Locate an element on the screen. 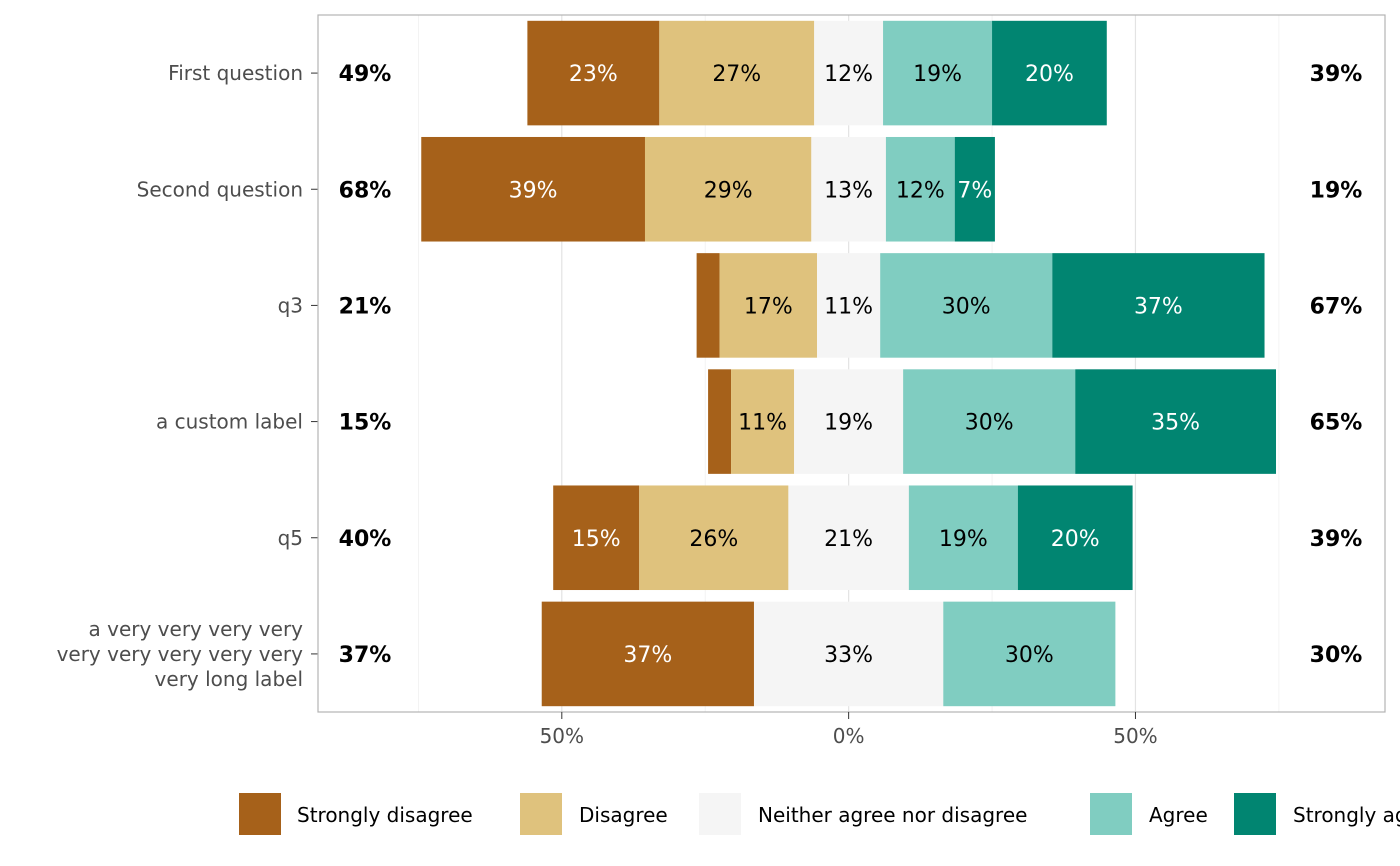  bar-label: 15% is located at coordinates (596, 539).